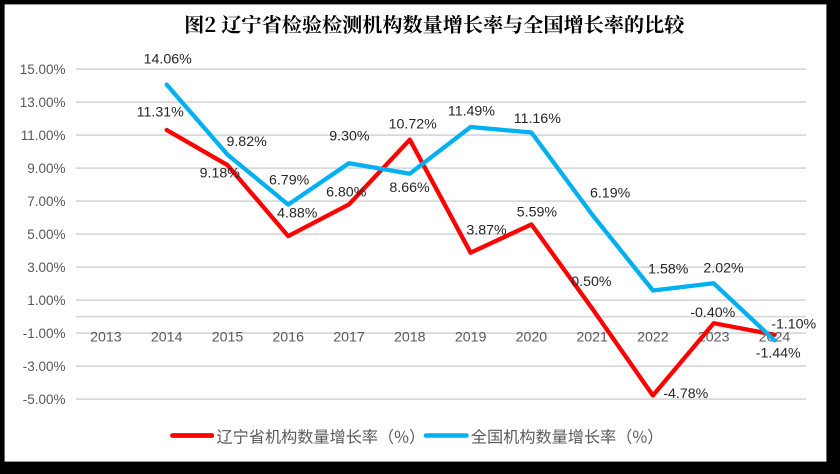  Describe the element at coordinates (668, 270) in the screenshot. I see `svg-text: 1.58%` at that location.